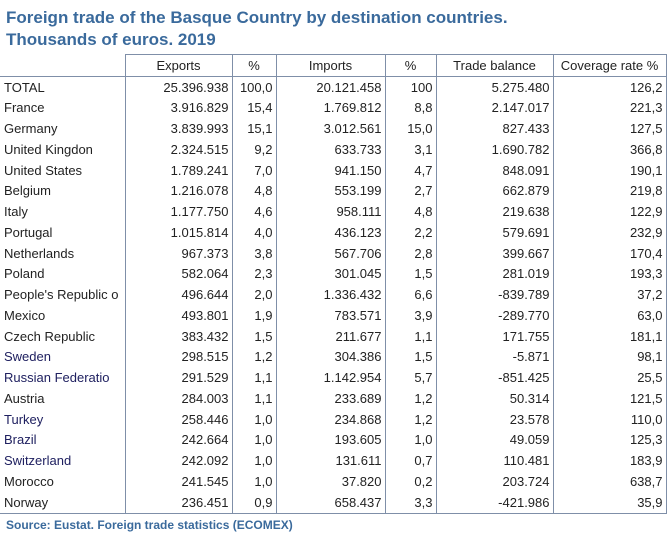  What do you see at coordinates (63, 108) in the screenshot?
I see `cell-country: France` at bounding box center [63, 108].